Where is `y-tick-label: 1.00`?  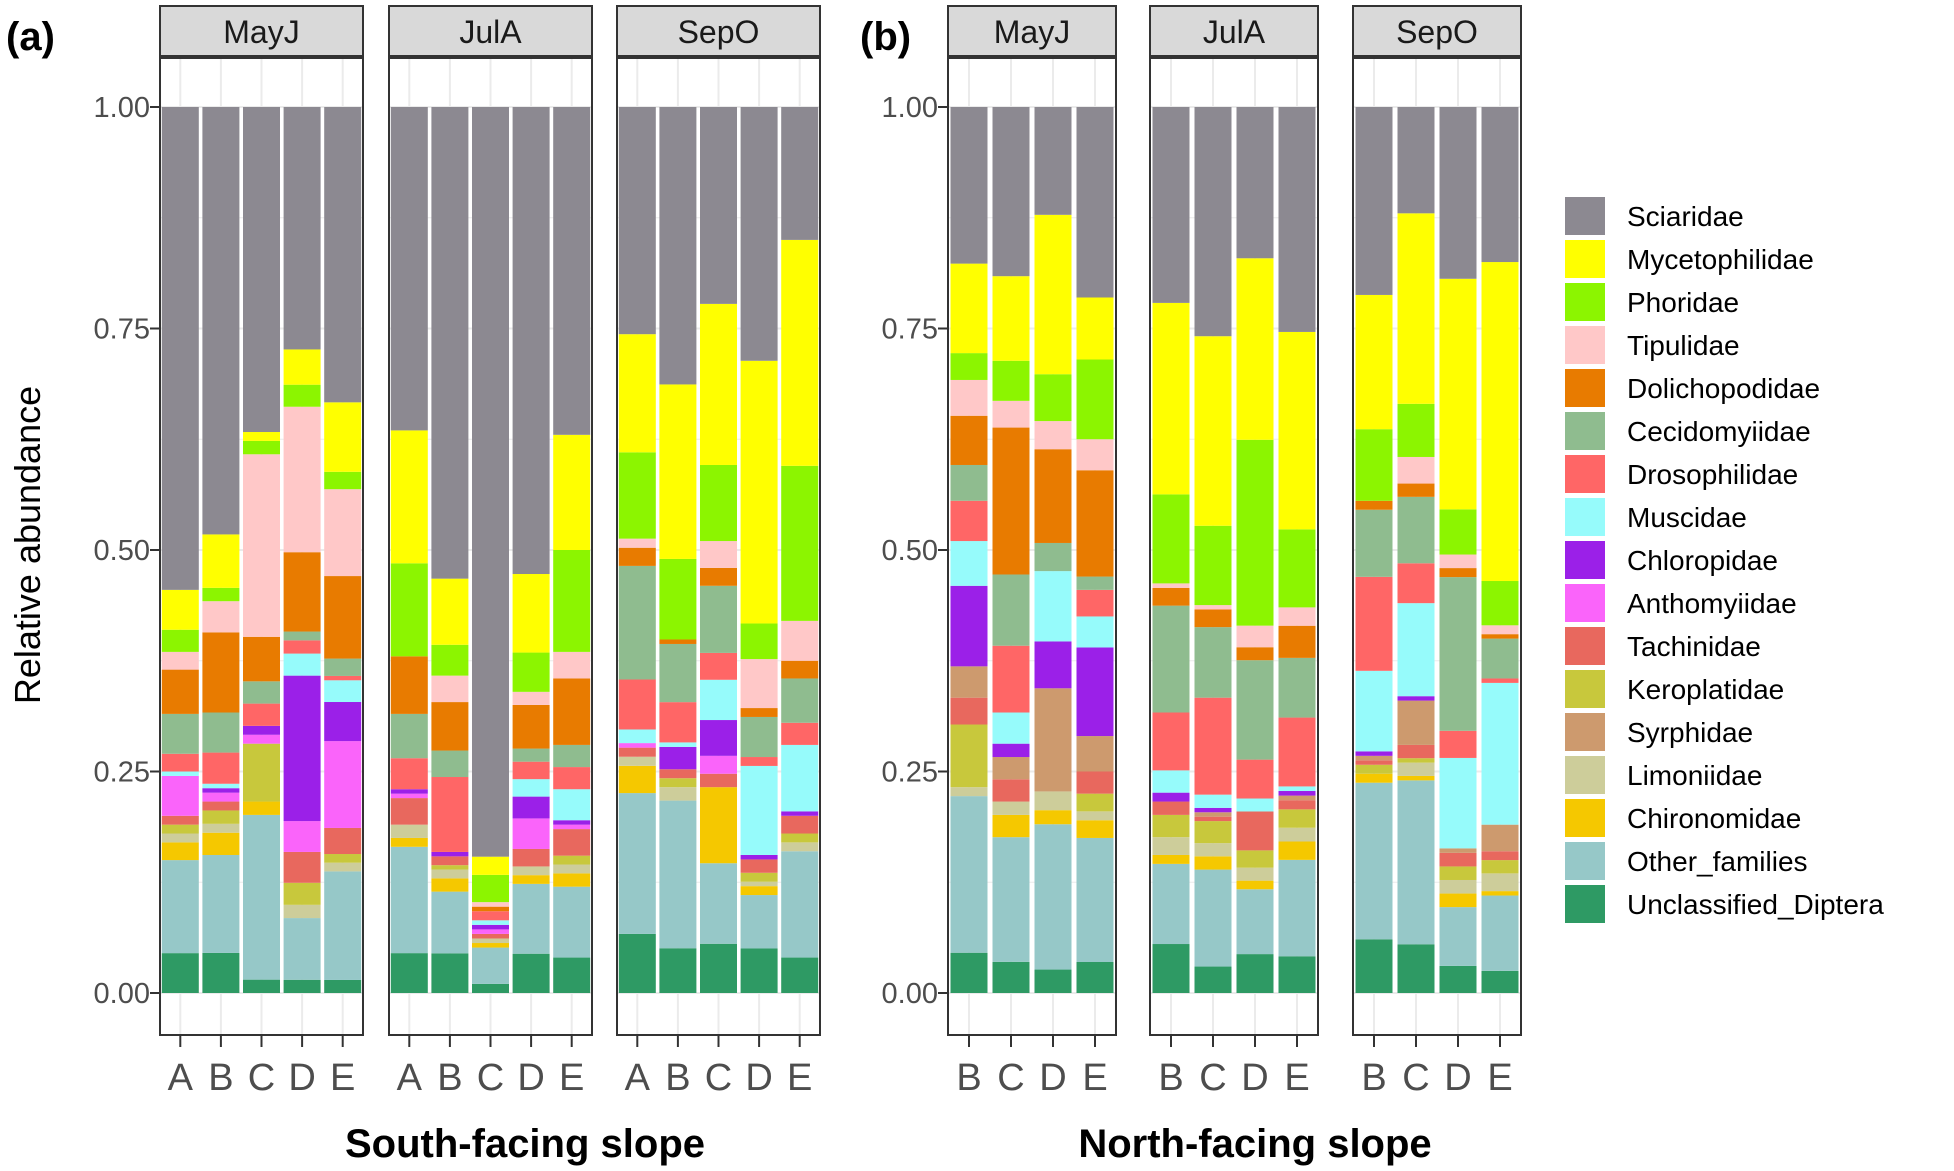 y-tick-label: 1.00 is located at coordinates (910, 108).